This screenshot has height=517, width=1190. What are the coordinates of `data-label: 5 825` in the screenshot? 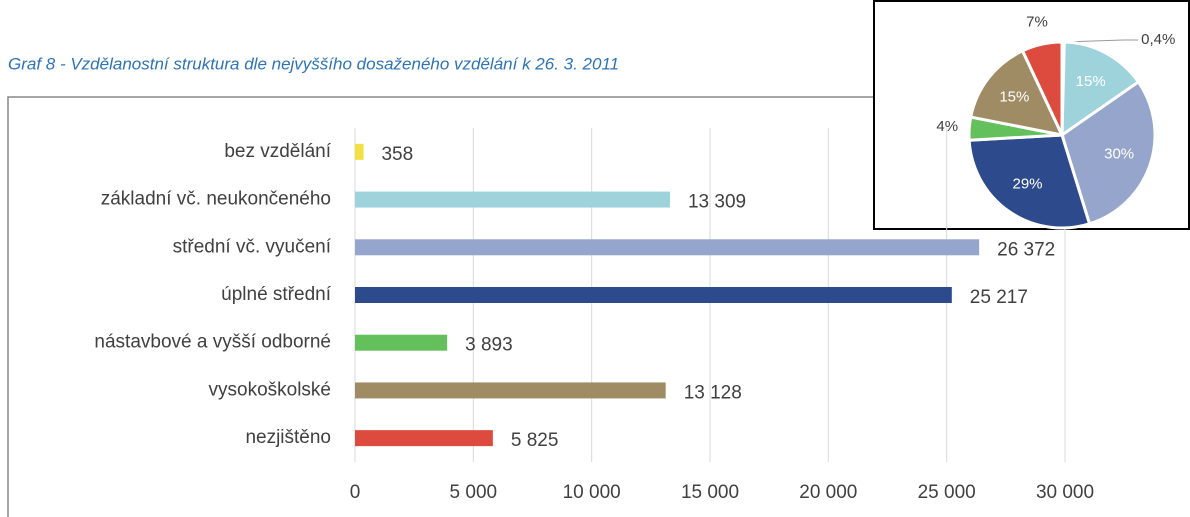 It's located at (535, 440).